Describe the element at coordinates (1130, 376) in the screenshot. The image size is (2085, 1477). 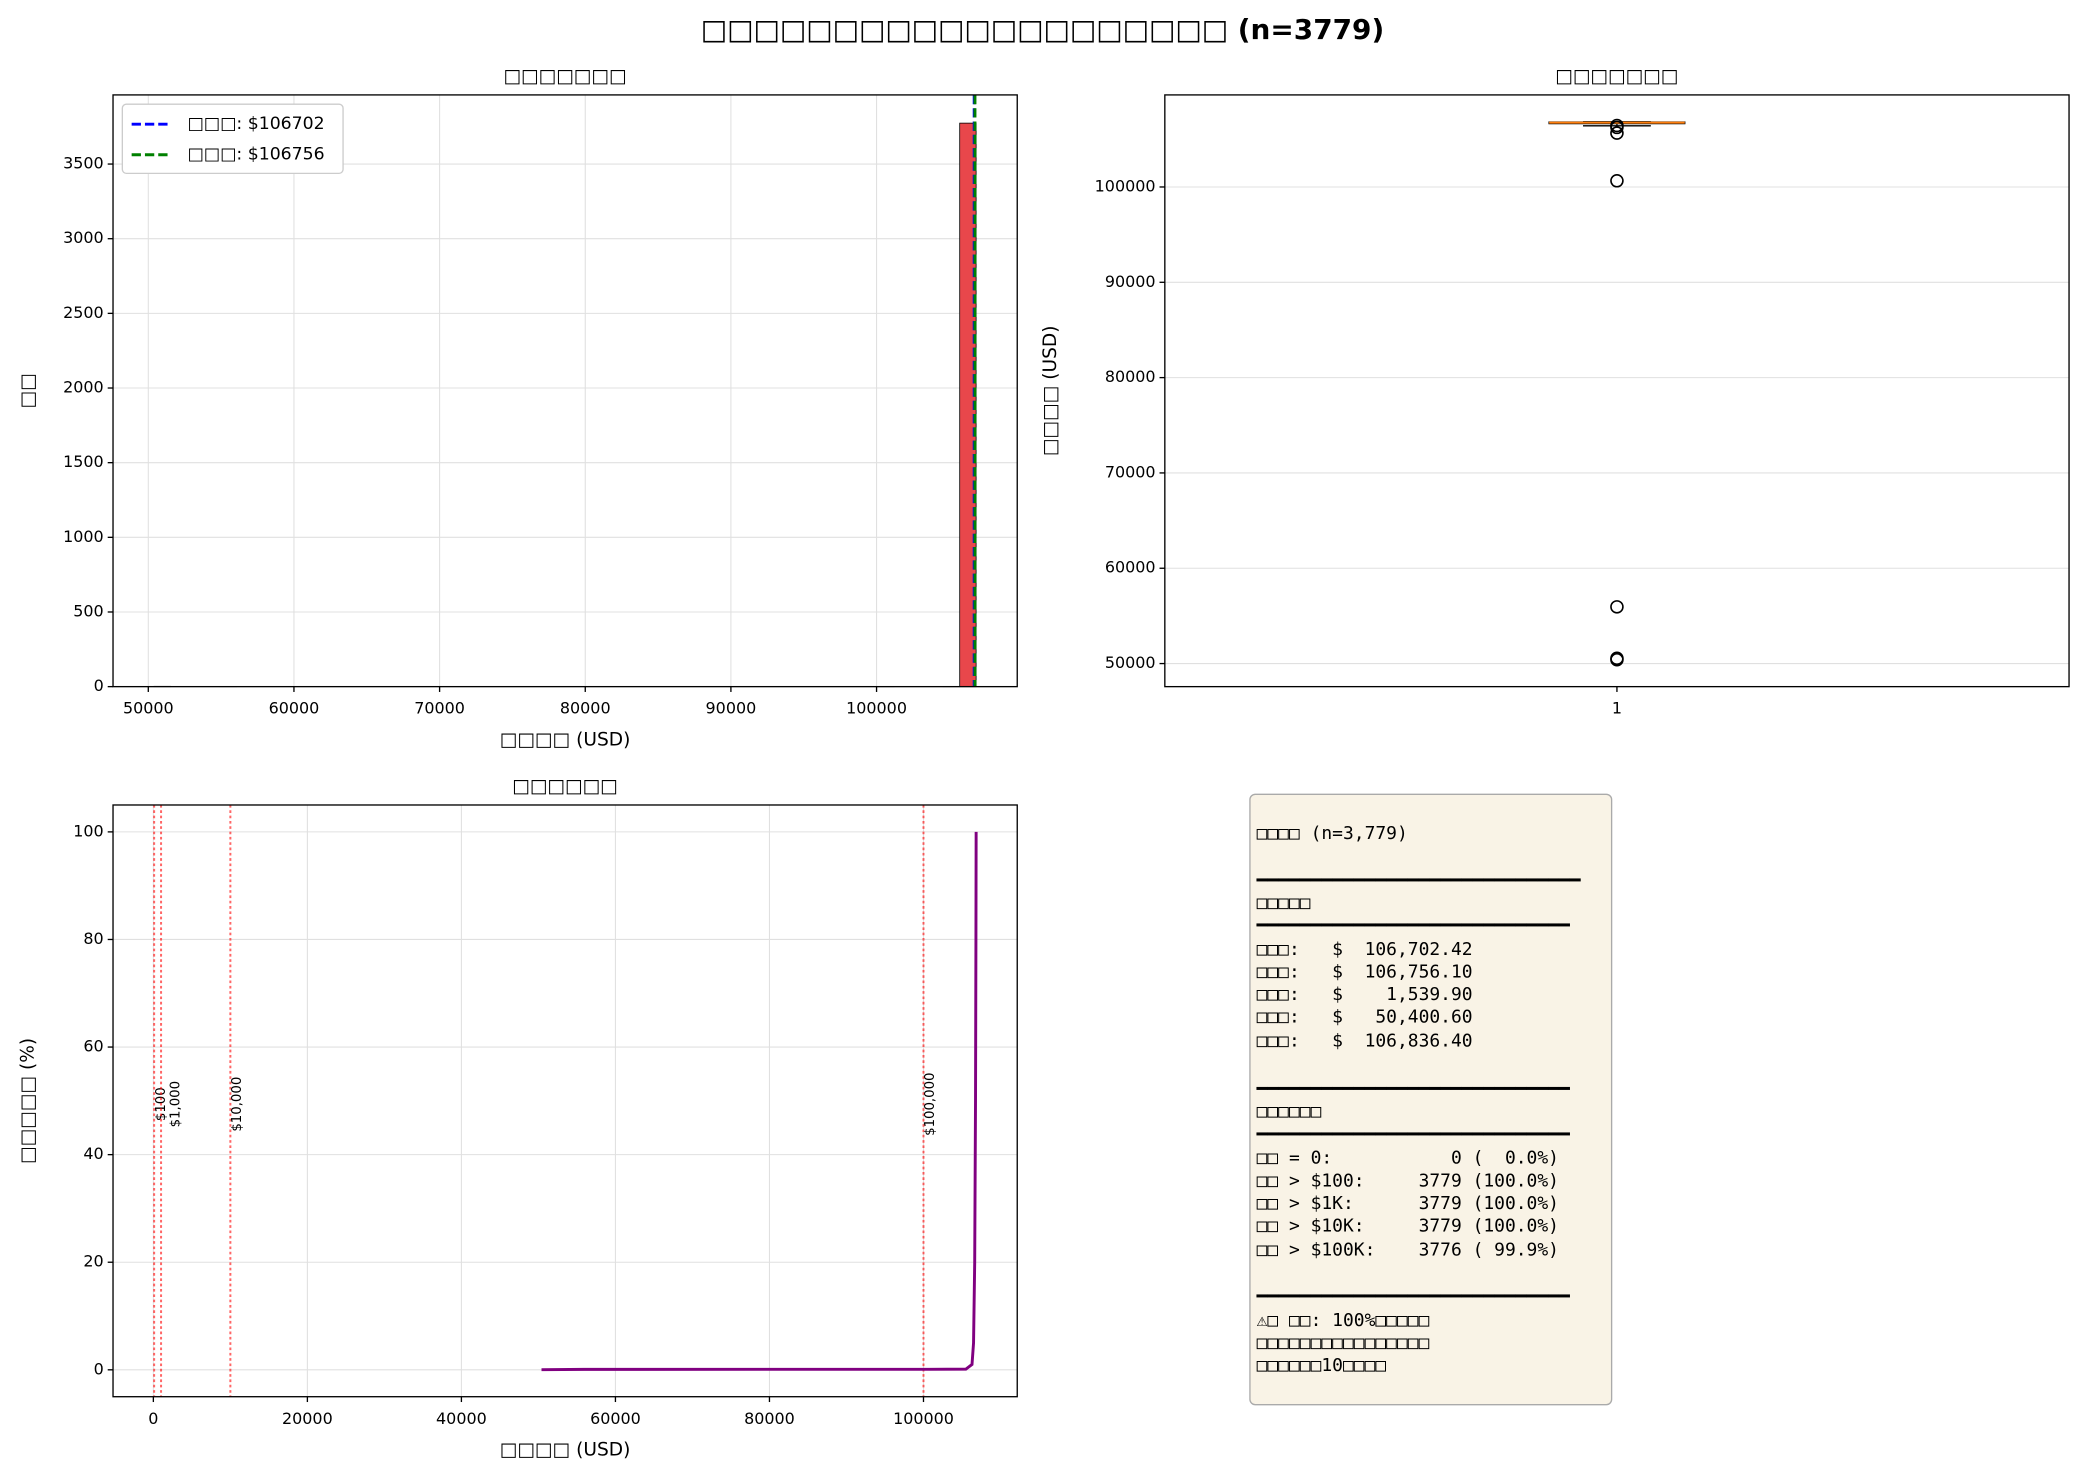
I see `y-tick-label: 80000` at that location.